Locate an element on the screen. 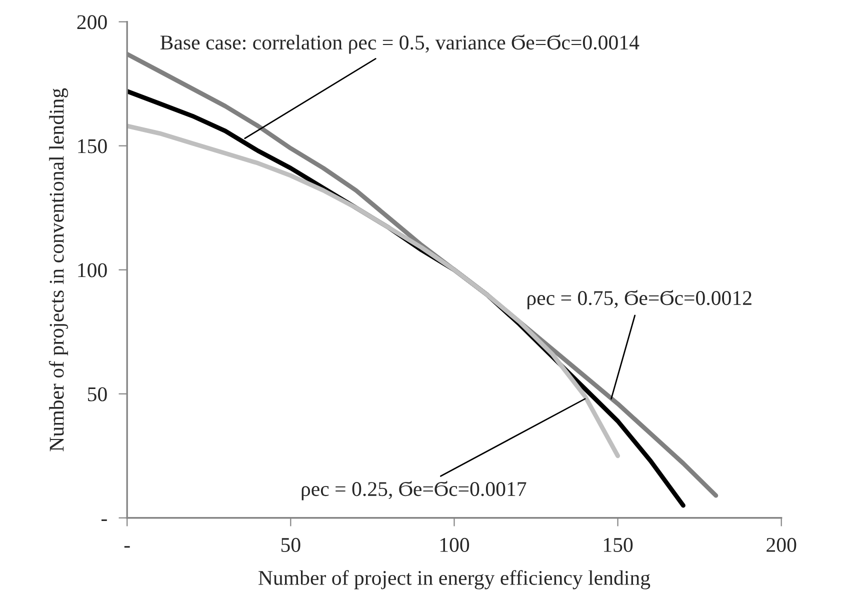  x-tick-label: 200 is located at coordinates (781, 545).